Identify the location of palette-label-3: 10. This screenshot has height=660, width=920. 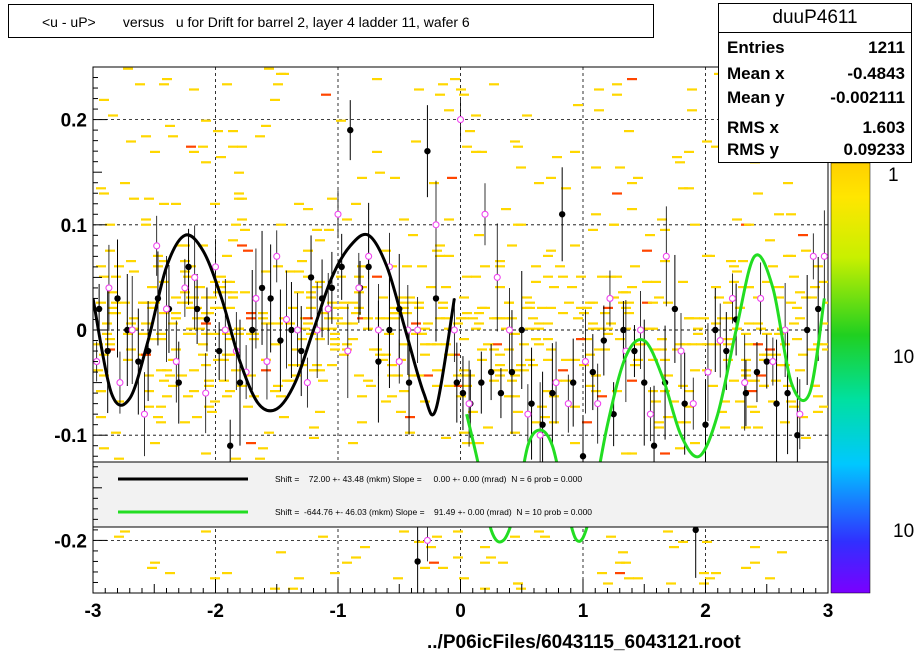
(903, 531).